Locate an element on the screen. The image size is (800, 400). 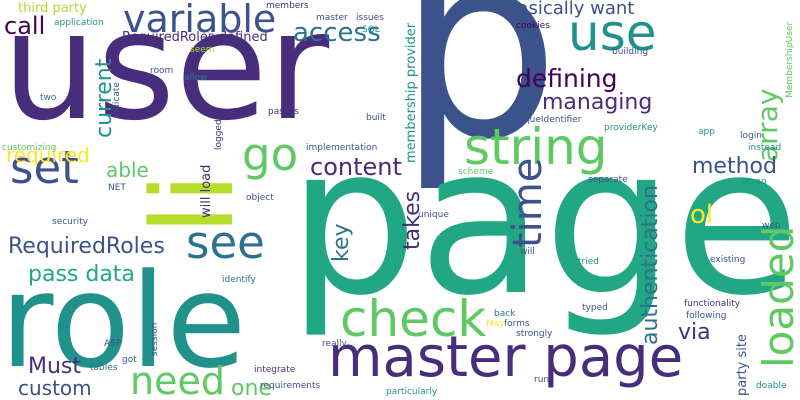
word-authentication: authentication is located at coordinates (650, 265).